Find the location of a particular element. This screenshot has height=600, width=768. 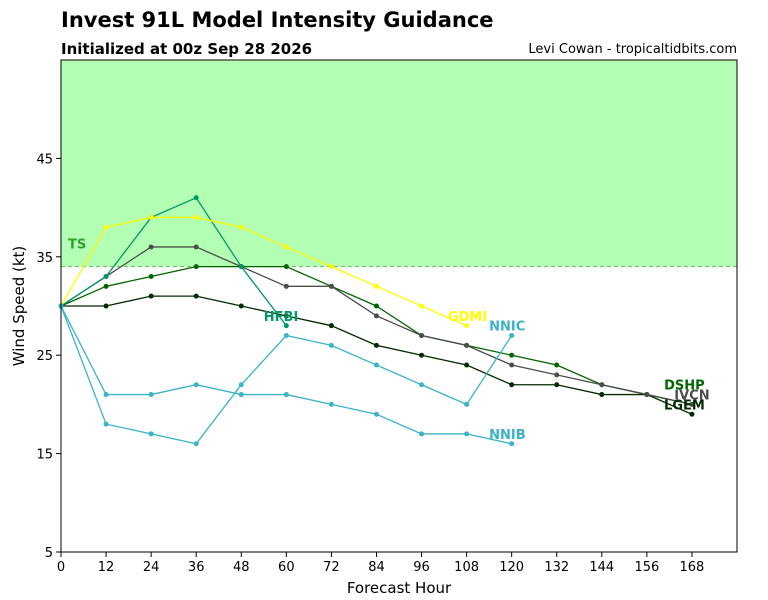

model-label-ivcn: IVCN is located at coordinates (691, 396).